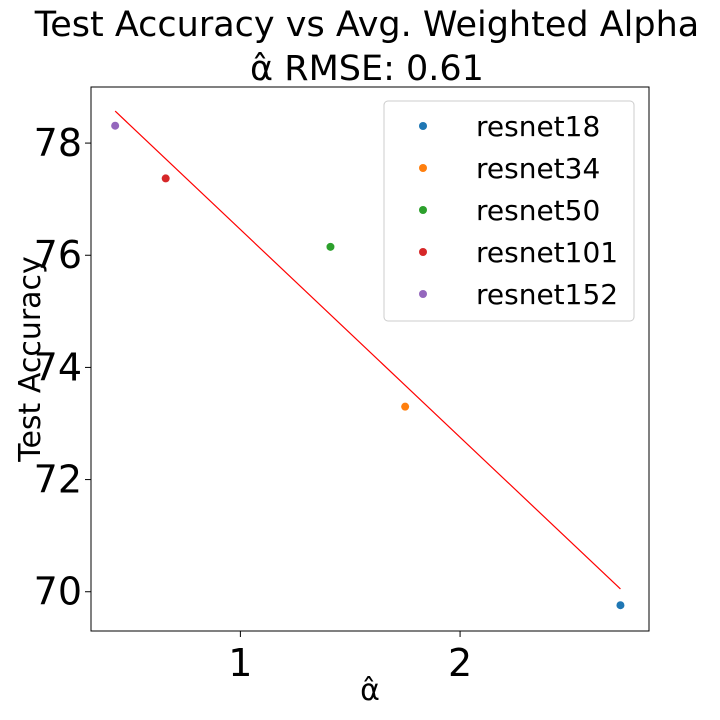 This screenshot has width=720, height=720. Describe the element at coordinates (423, 168) in the screenshot. I see `legend-marker-resnet34` at that location.